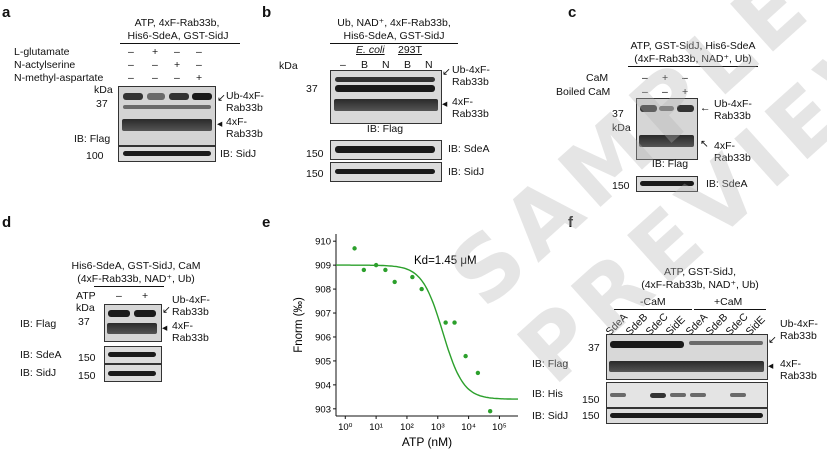  Describe the element at coordinates (693, 46) in the screenshot. I see `panel-c-header-line1: ATP, GST-SidJ, His6-SdeA` at that location.